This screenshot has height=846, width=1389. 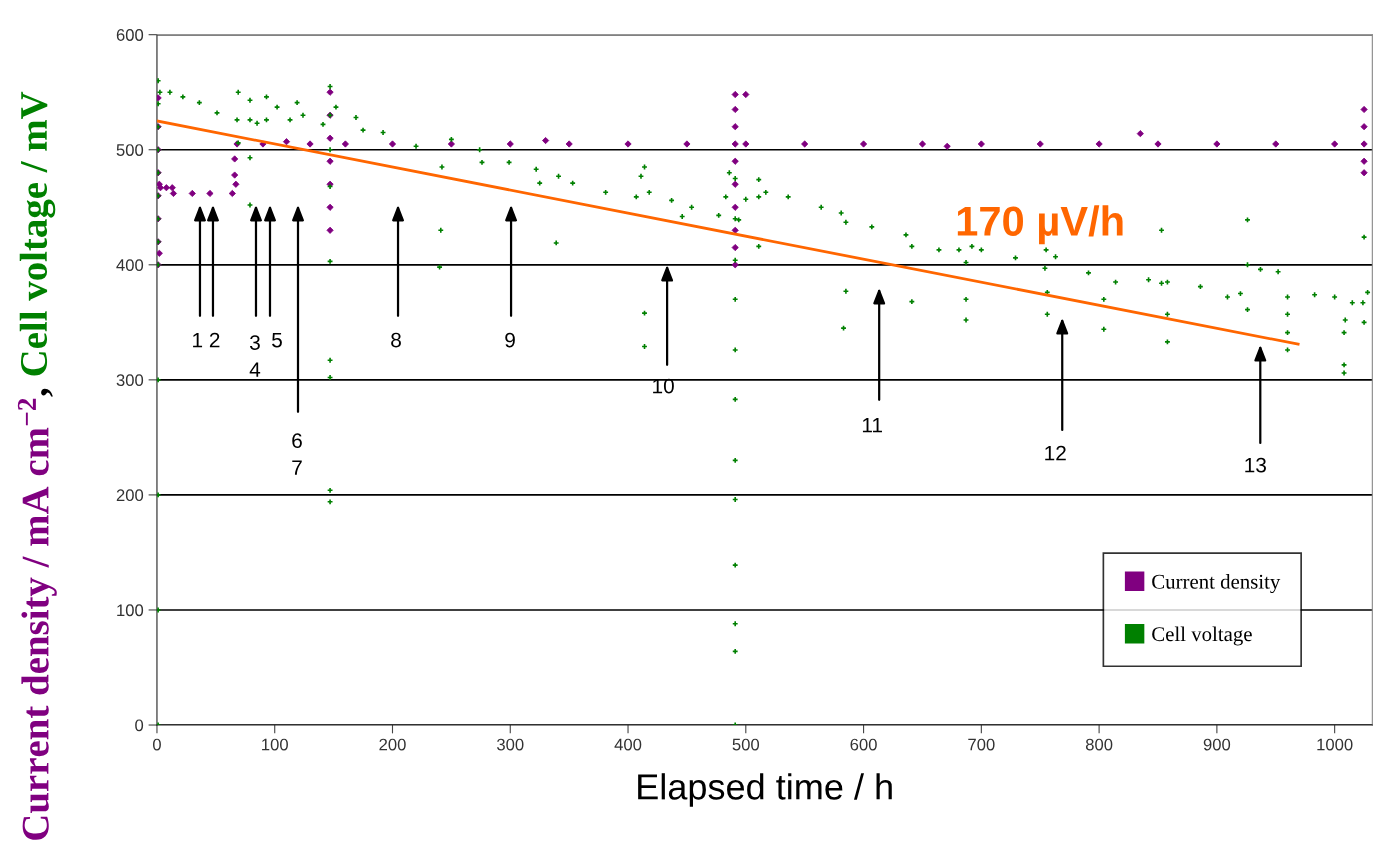 I want to click on annotation: 6 7, so click(x=297, y=454).